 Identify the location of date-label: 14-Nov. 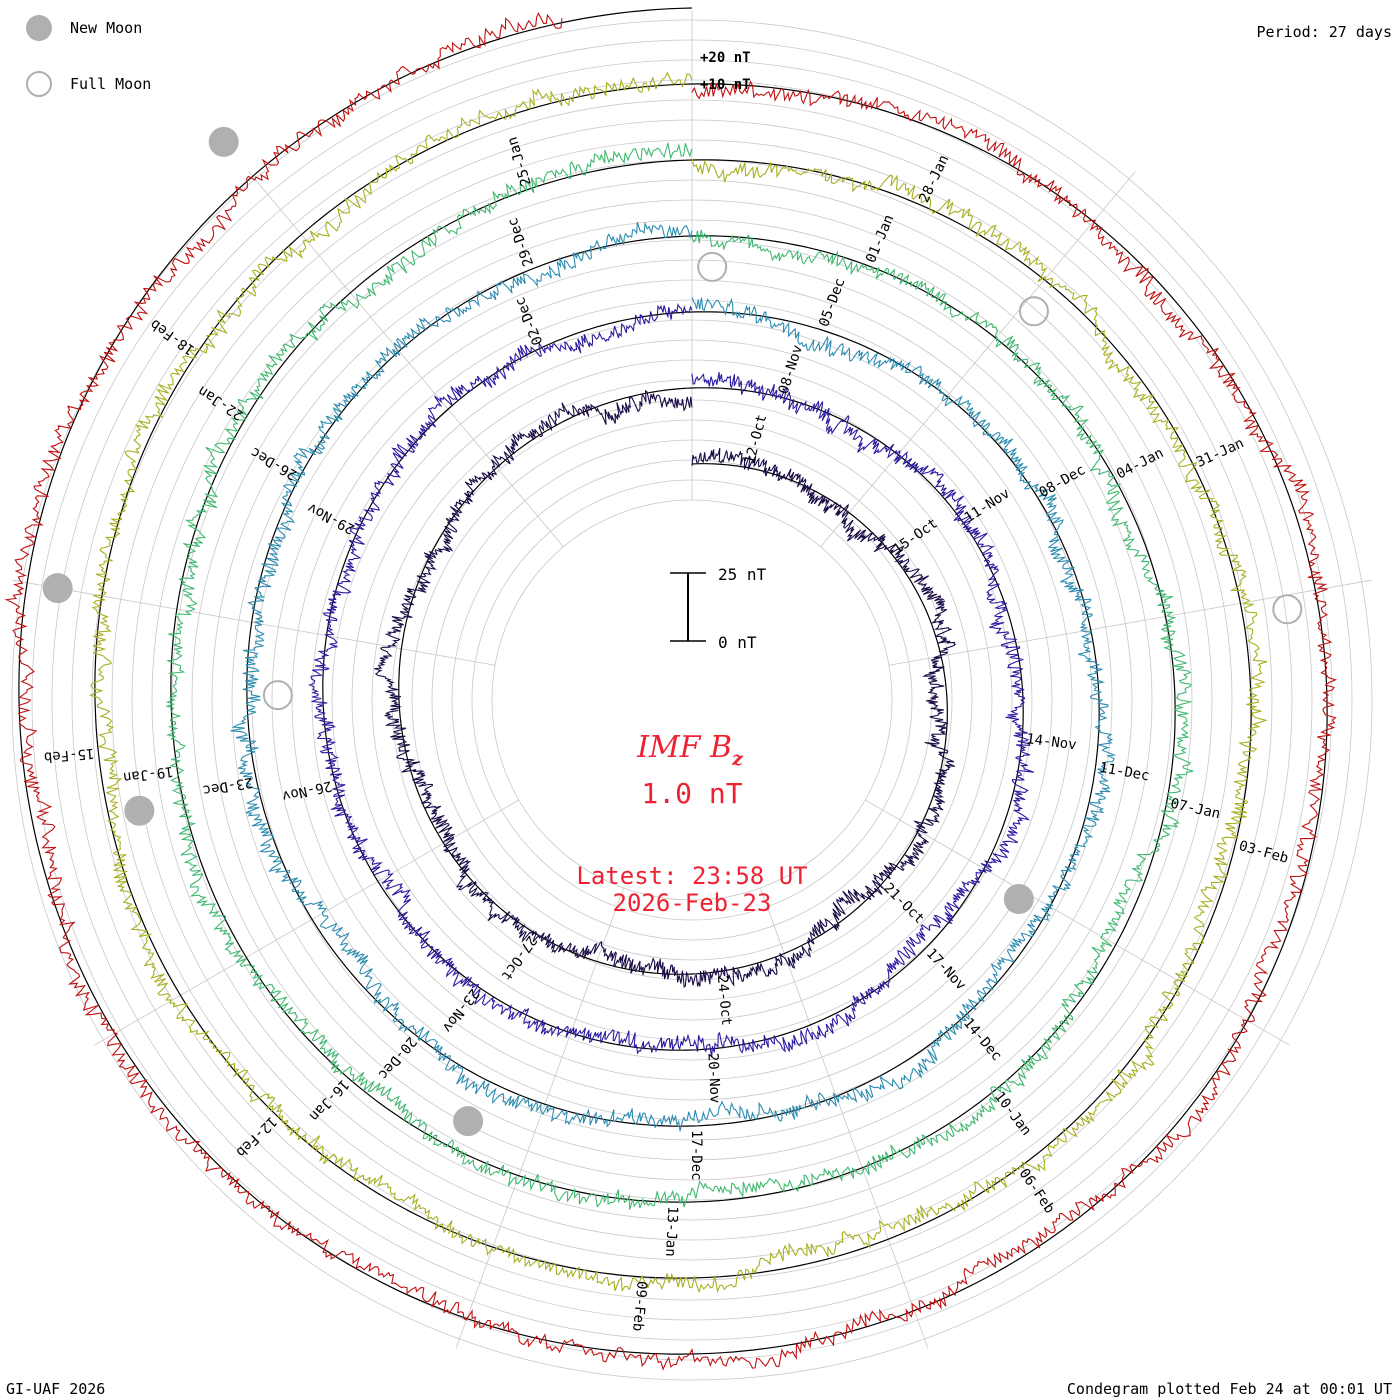
(1051, 742).